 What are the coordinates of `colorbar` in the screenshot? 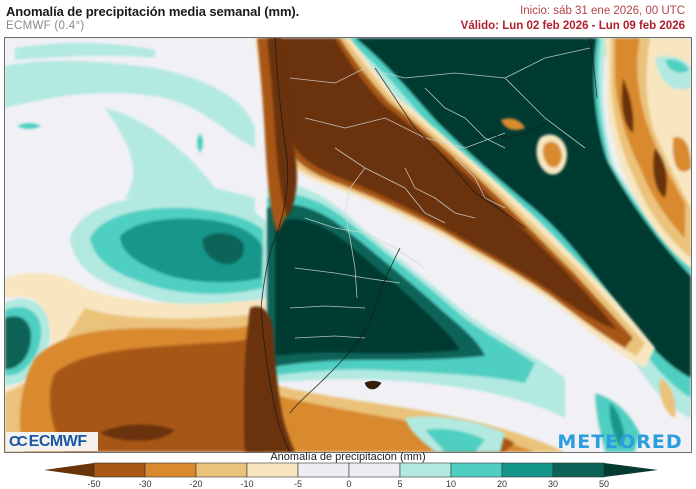 It's located at (351, 470).